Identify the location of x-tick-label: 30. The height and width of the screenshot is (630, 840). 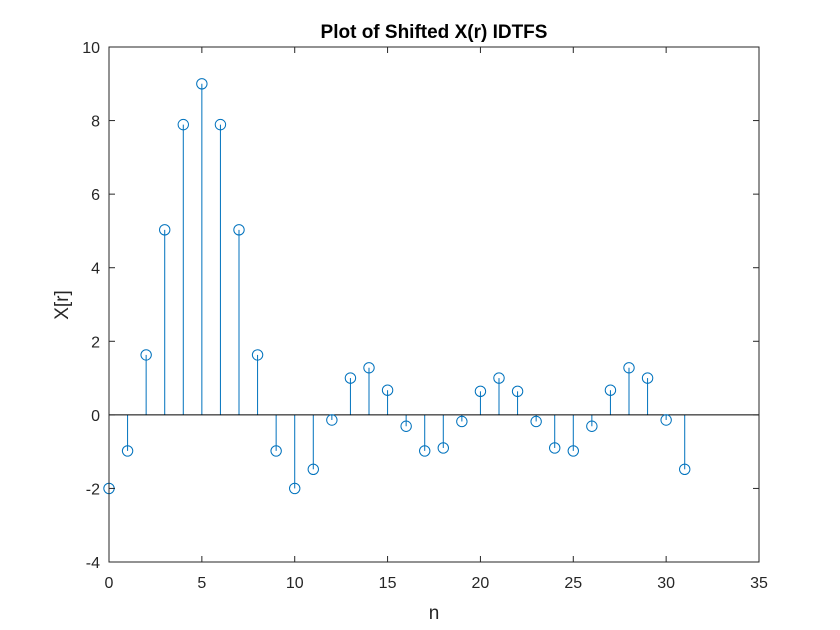
(666, 583).